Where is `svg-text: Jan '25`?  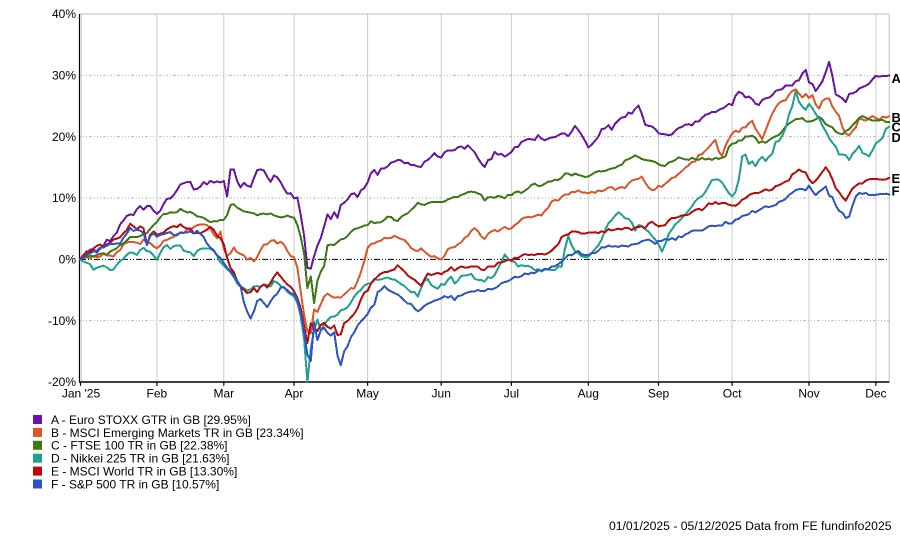
svg-text: Jan '25 is located at coordinates (81, 393).